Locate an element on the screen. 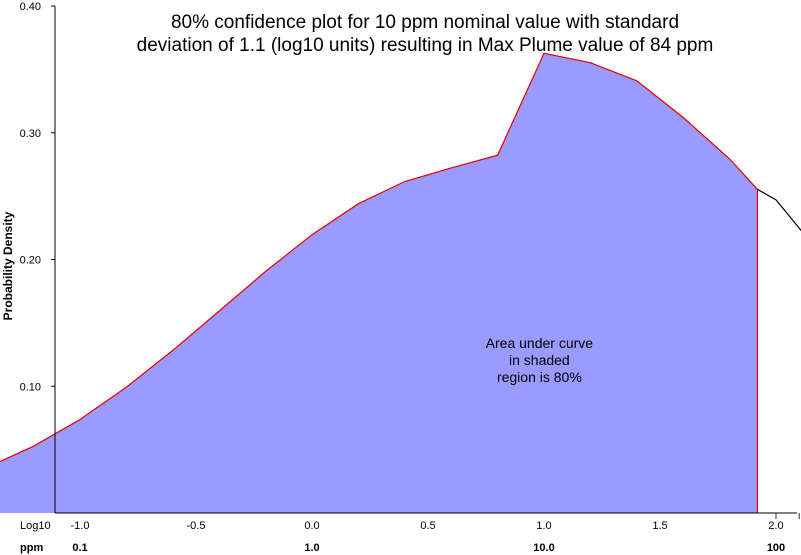 The height and width of the screenshot is (555, 801). y-axis-label: Probability Density is located at coordinates (8, 265).